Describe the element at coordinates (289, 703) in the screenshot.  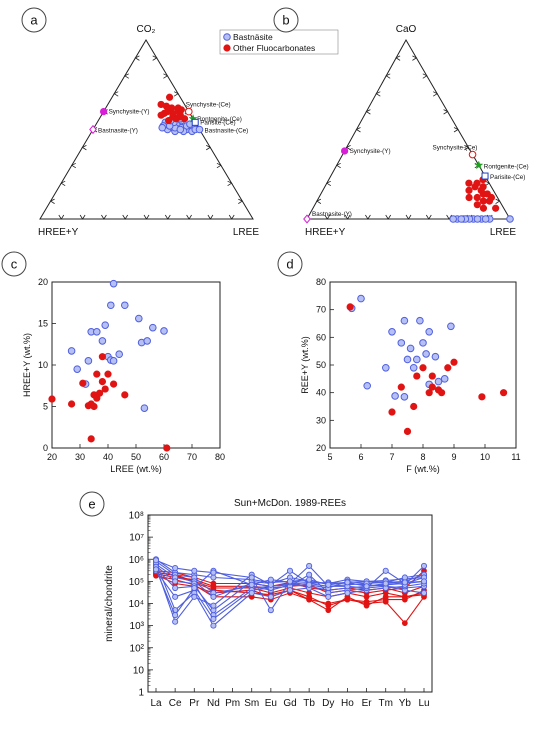
I see `x-tick-label: Gd` at that location.